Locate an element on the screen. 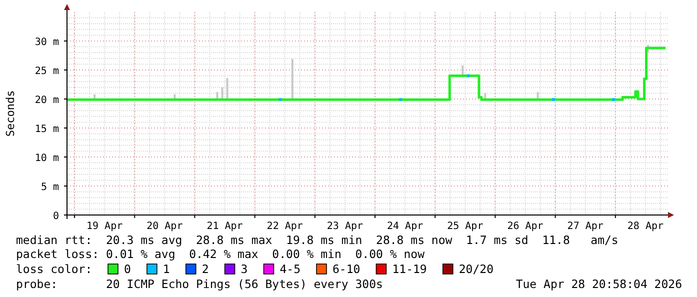  x-tick-label: 21 Apr is located at coordinates (224, 226).